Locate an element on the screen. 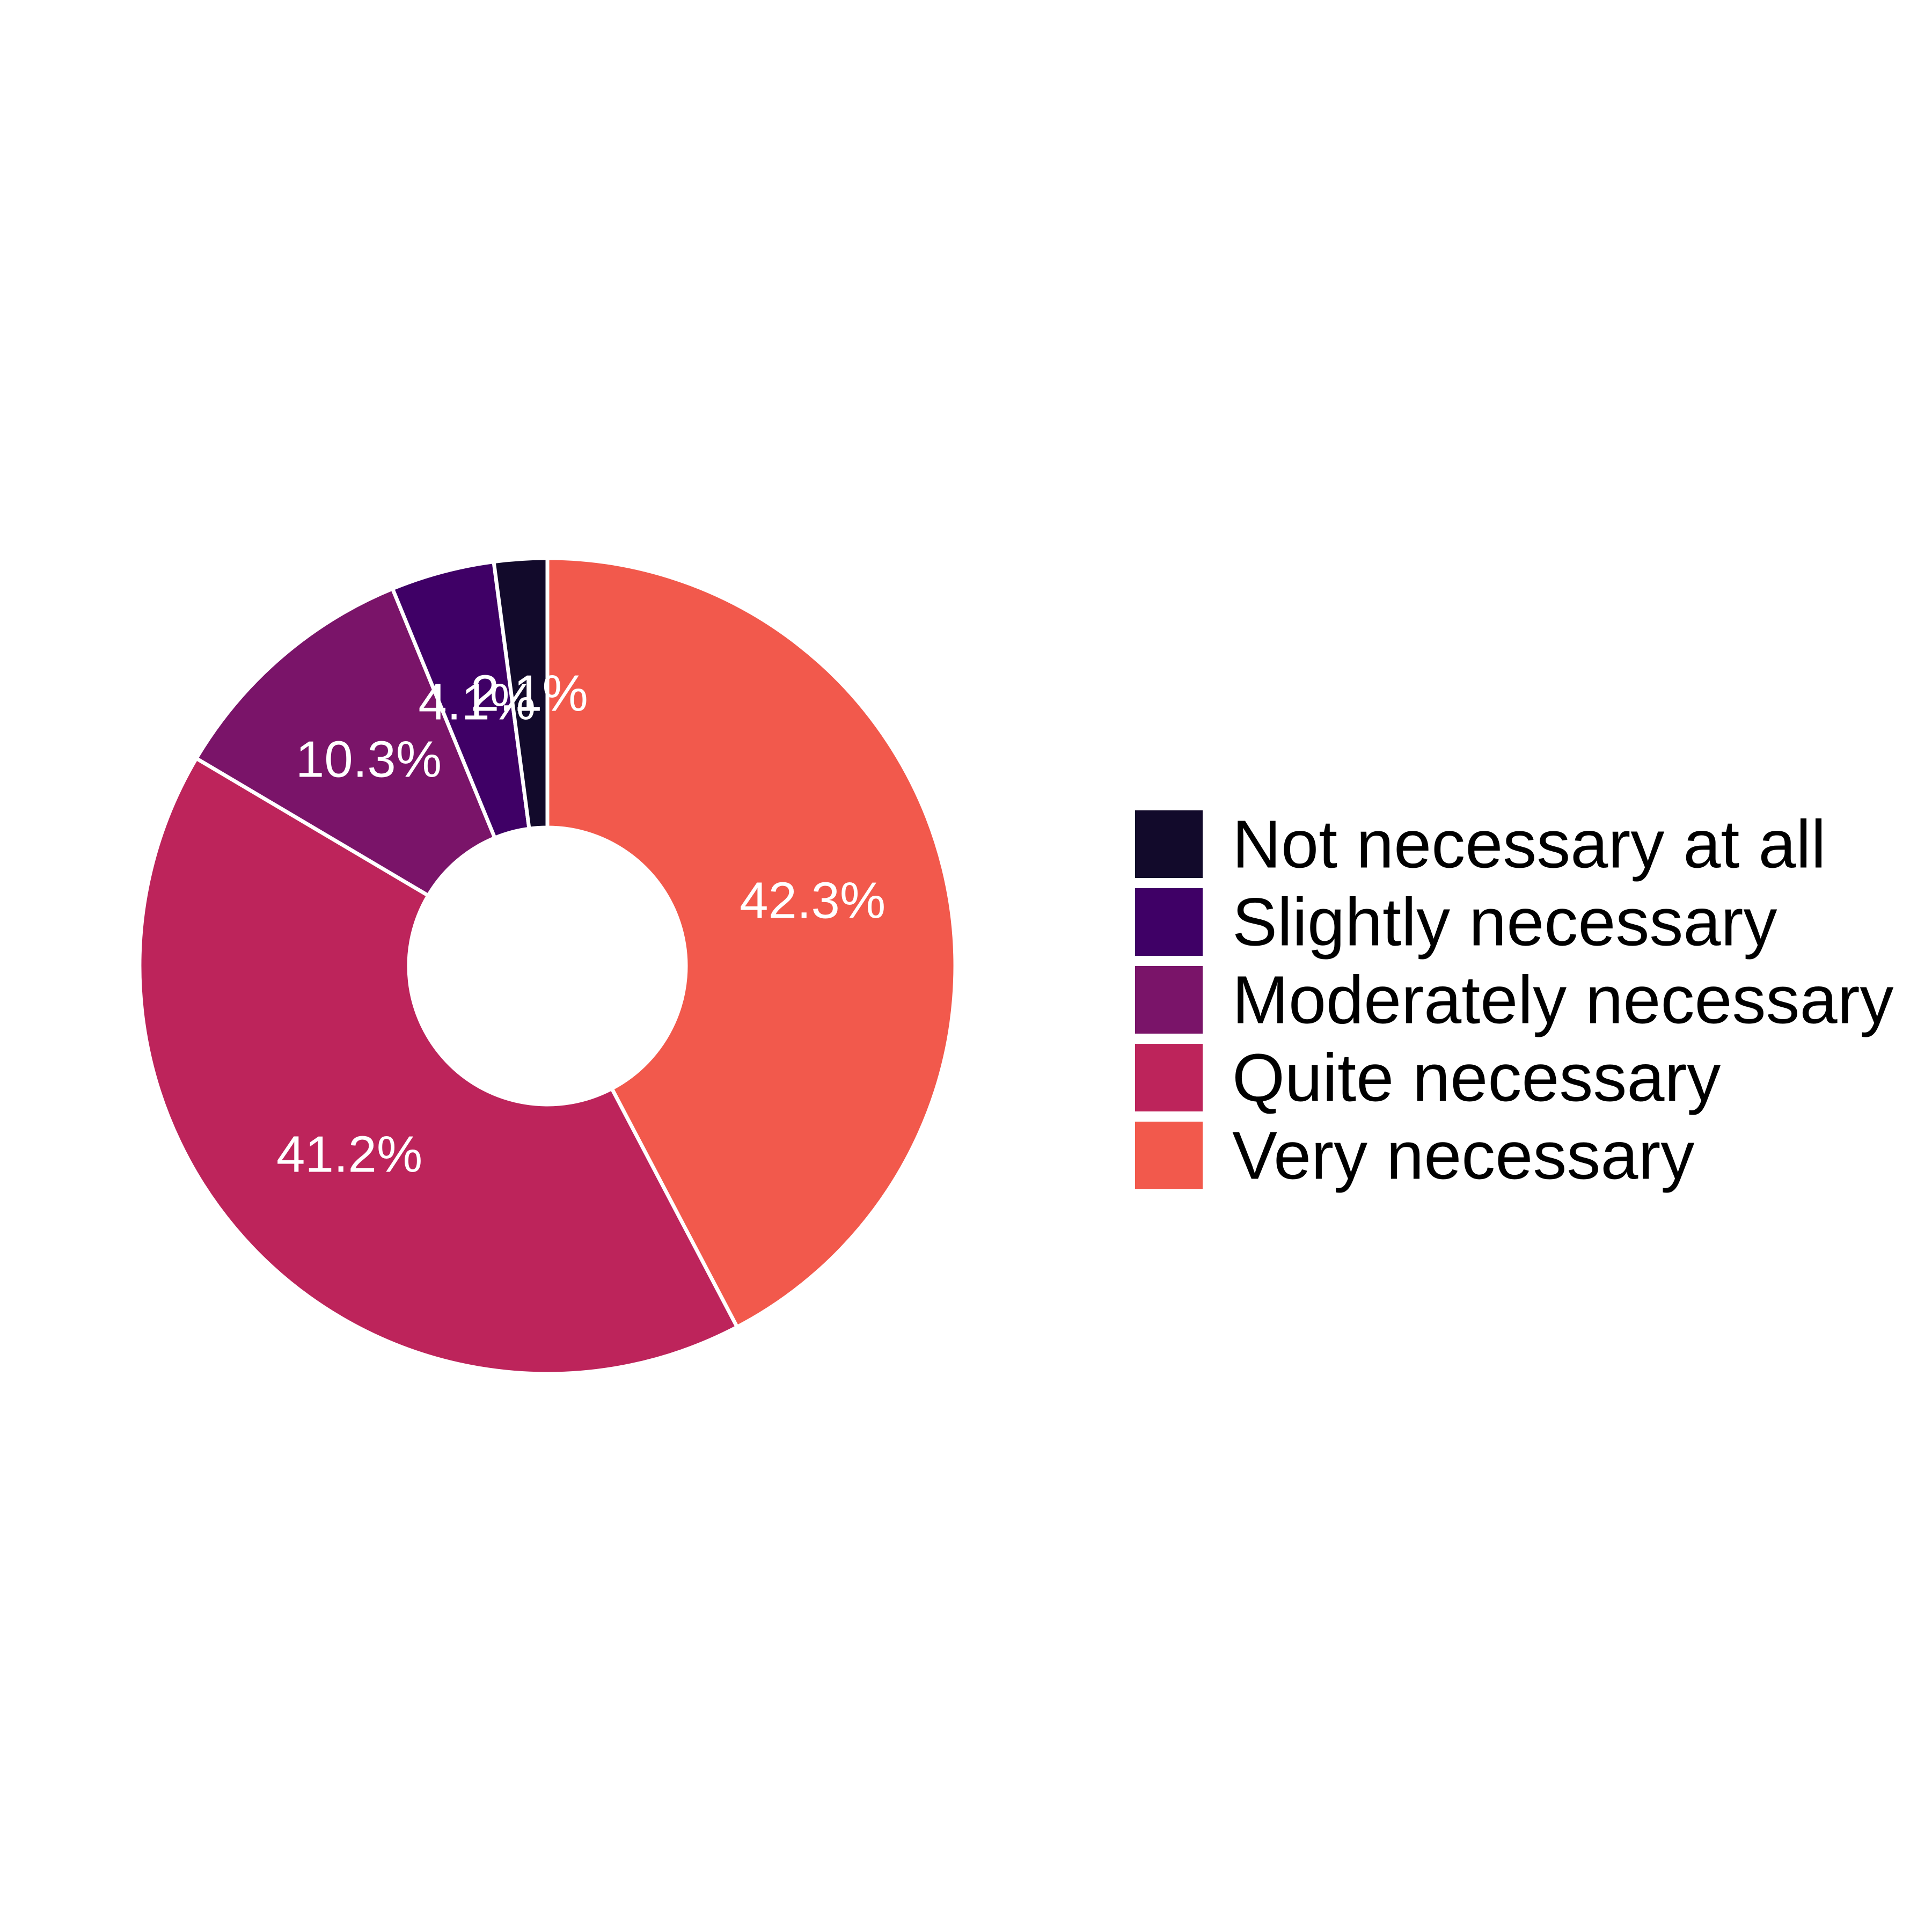  slice-moderately-necessary is located at coordinates (345, 742).